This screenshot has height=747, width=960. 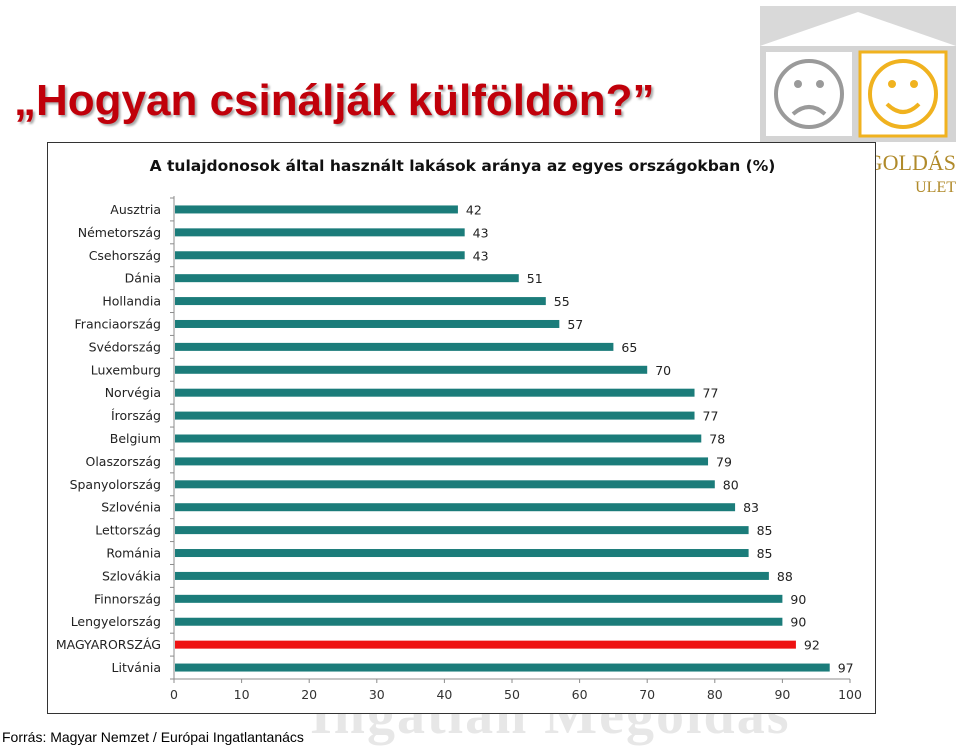 I want to click on x-tick-label: 50, so click(x=512, y=694).